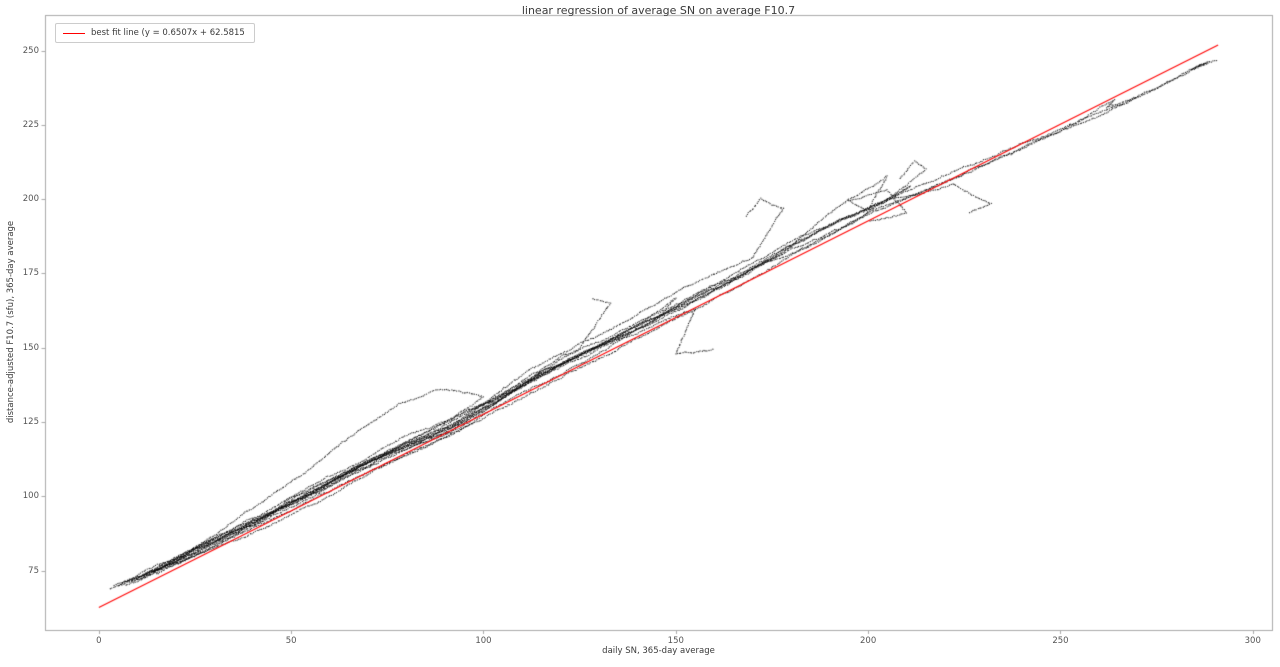 This screenshot has width=1280, height=667. Describe the element at coordinates (30, 496) in the screenshot. I see `y-tick-label: 100` at that location.